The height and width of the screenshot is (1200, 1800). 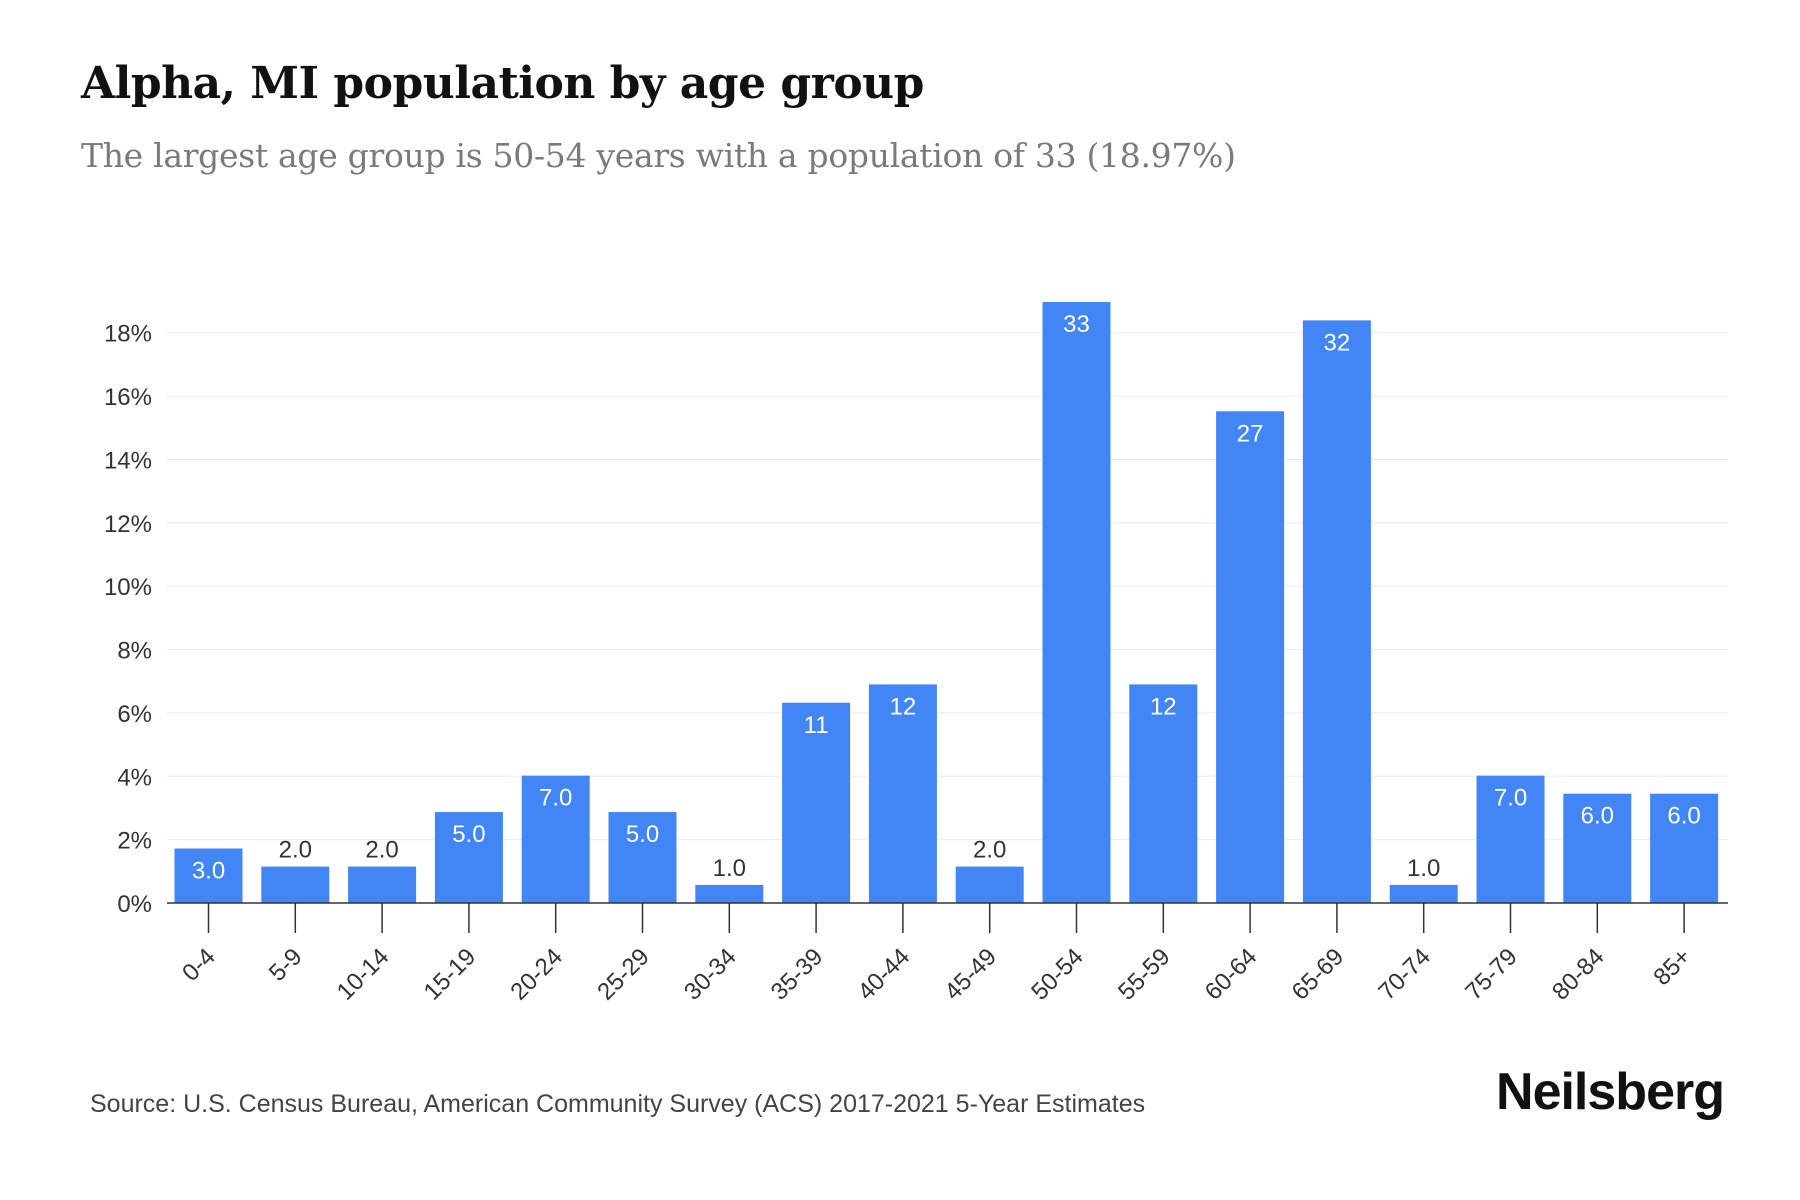 What do you see at coordinates (134, 904) in the screenshot?
I see `y-tick-label: 0%` at bounding box center [134, 904].